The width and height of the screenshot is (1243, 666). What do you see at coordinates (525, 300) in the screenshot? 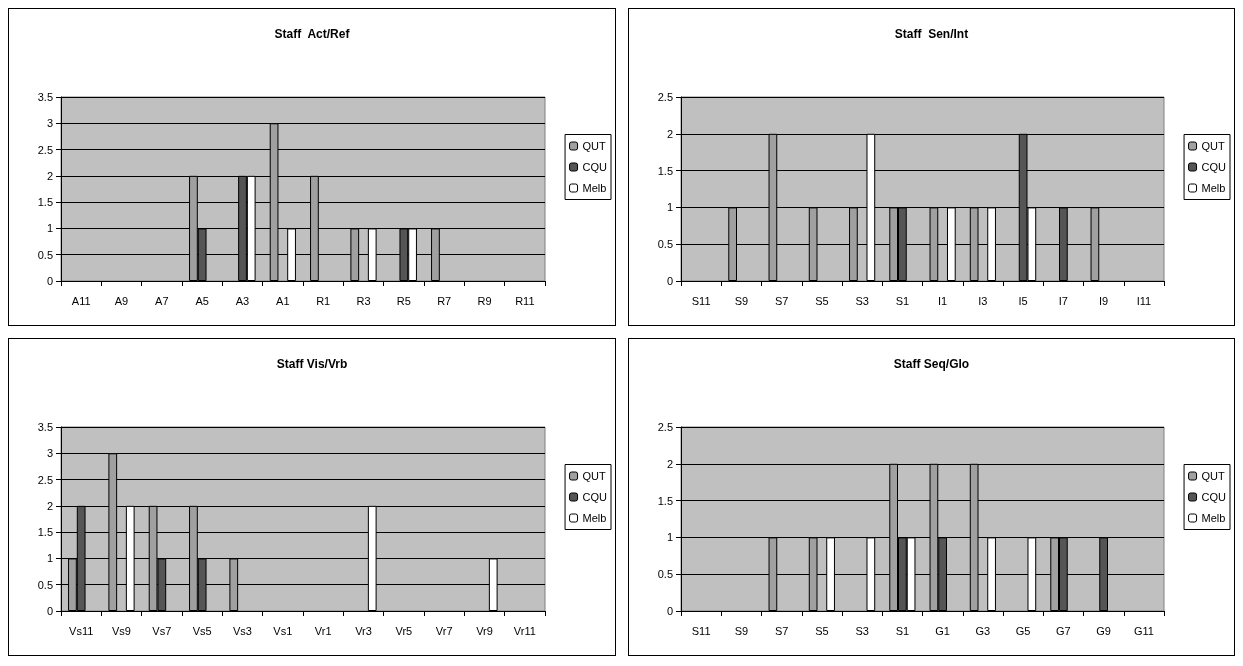
I see `x-tick-label: R11` at bounding box center [525, 300].